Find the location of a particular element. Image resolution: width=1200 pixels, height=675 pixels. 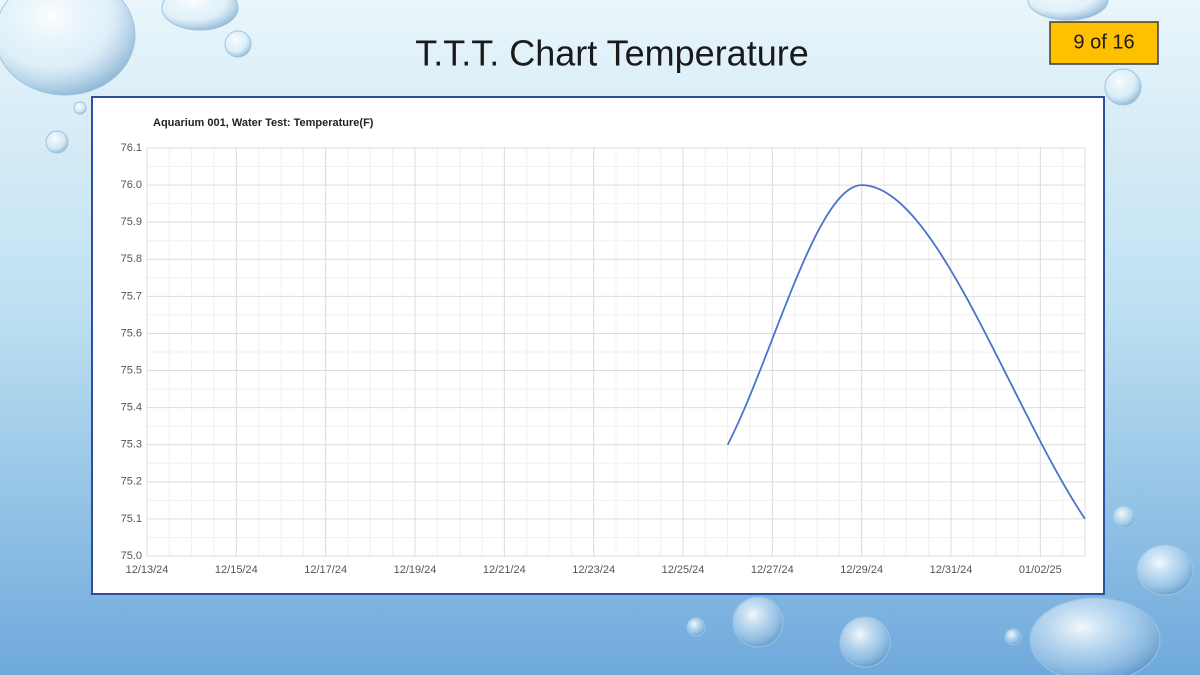

y-tick-label: 76.0 is located at coordinates (131, 185).